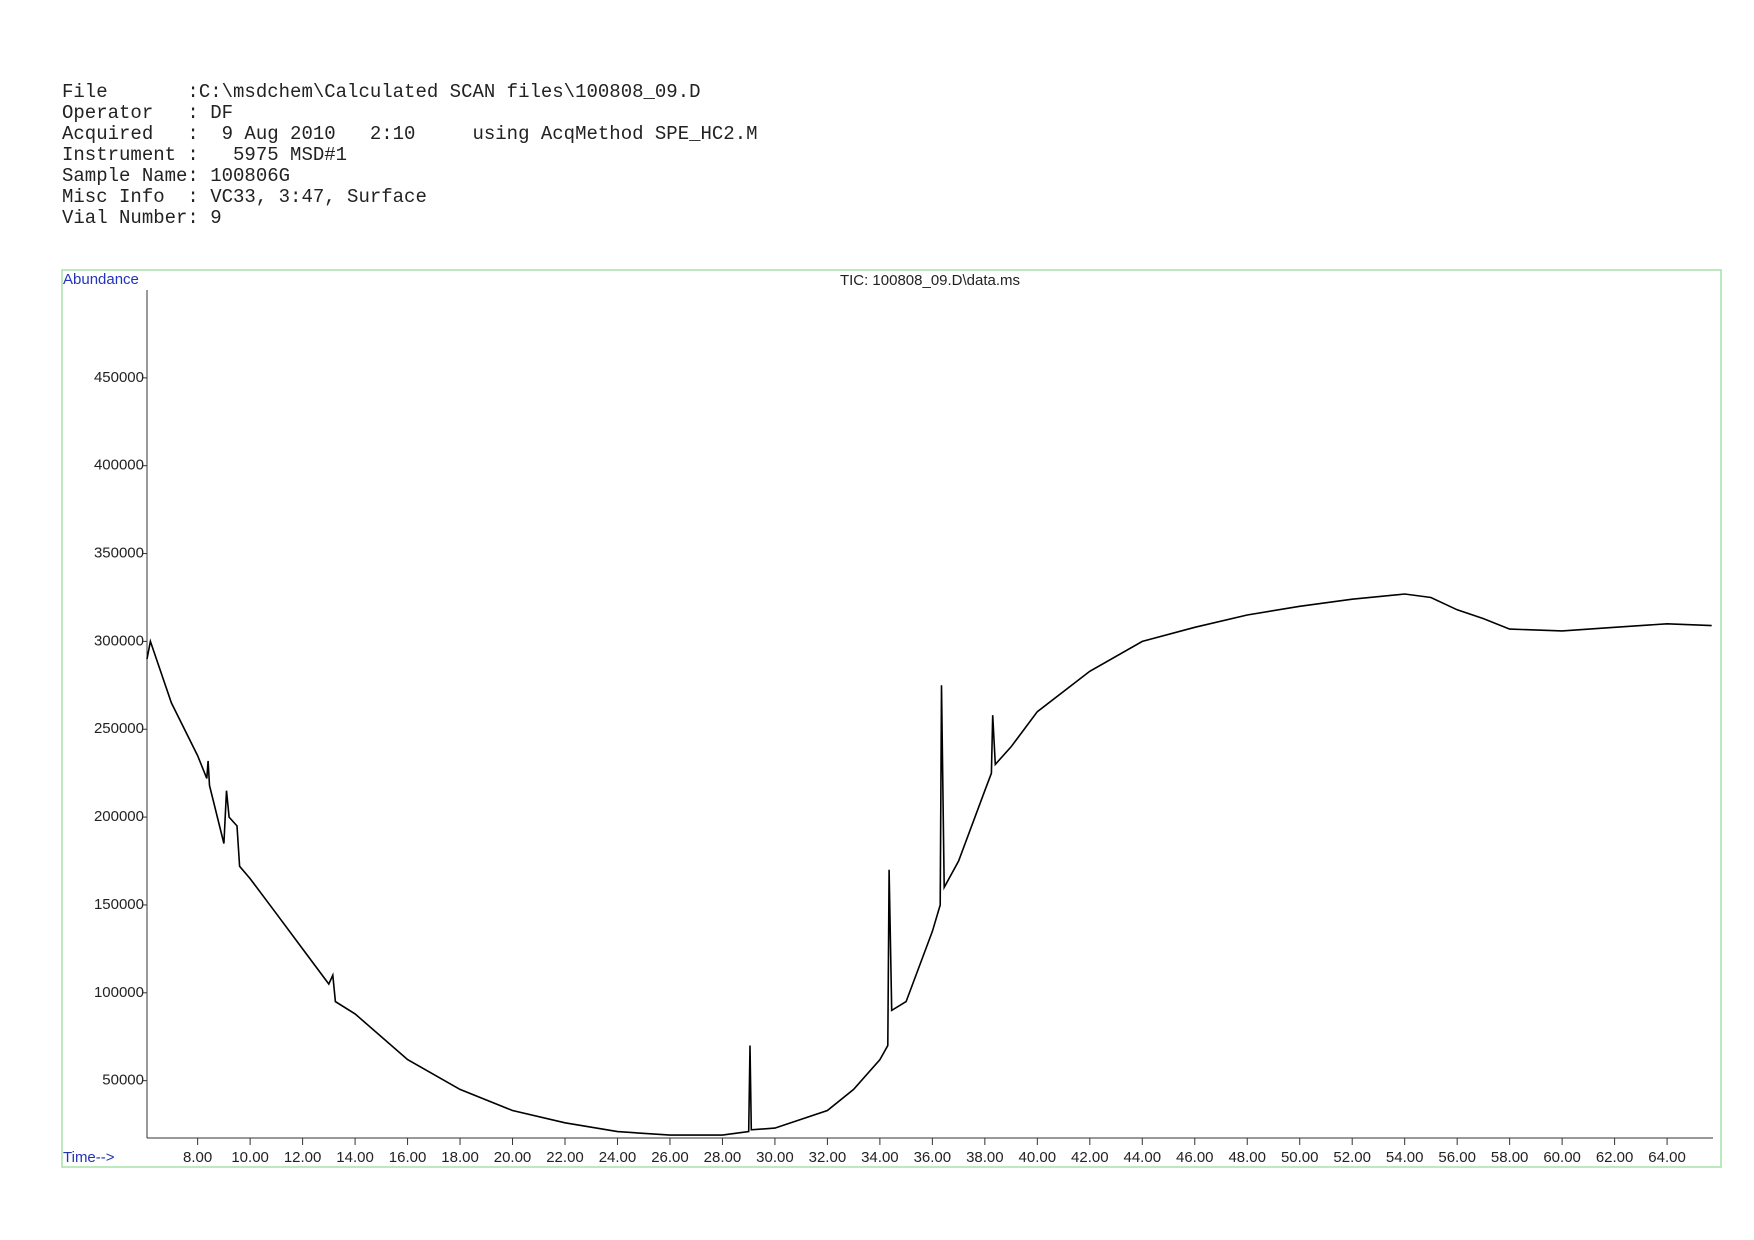 The height and width of the screenshot is (1240, 1754). Describe the element at coordinates (723, 1157) in the screenshot. I see `x-tick-label: 28.00` at that location.